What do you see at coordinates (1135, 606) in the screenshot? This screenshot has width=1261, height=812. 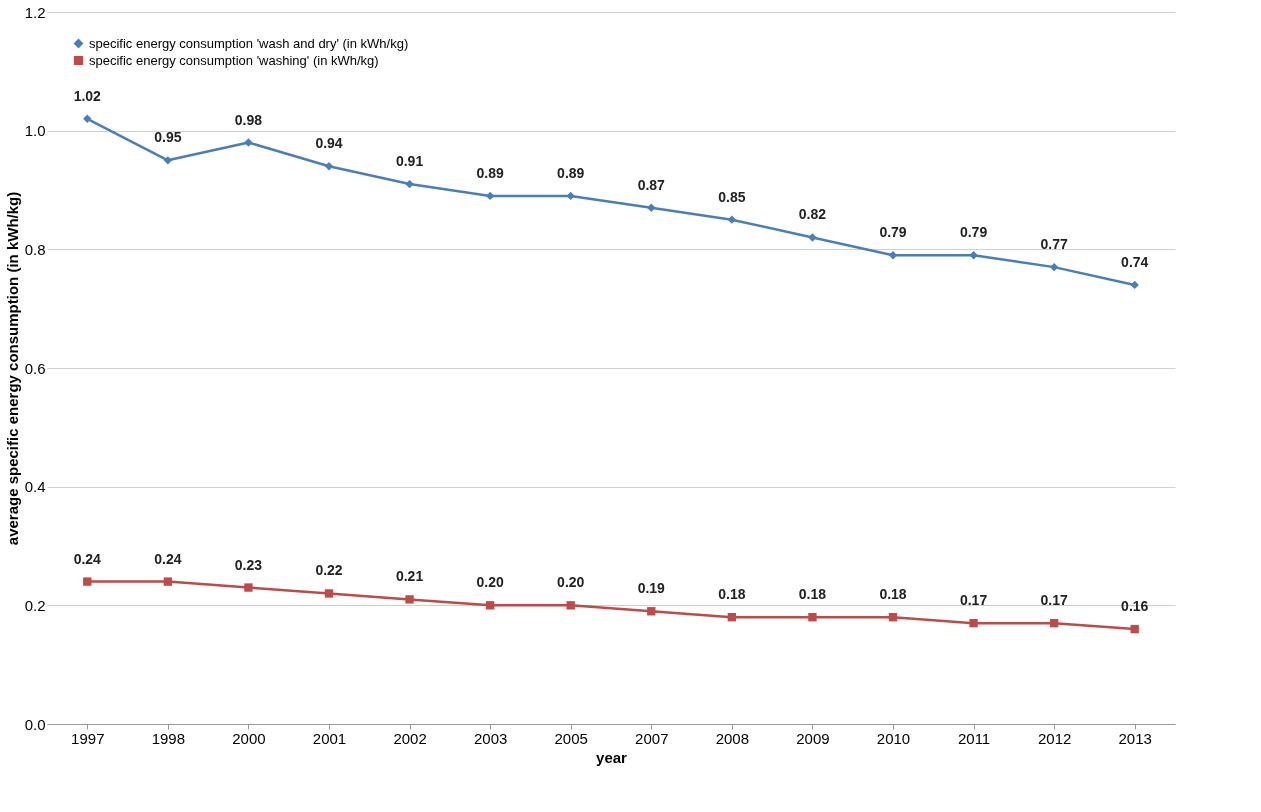 I see `data-label: 0.16` at bounding box center [1135, 606].